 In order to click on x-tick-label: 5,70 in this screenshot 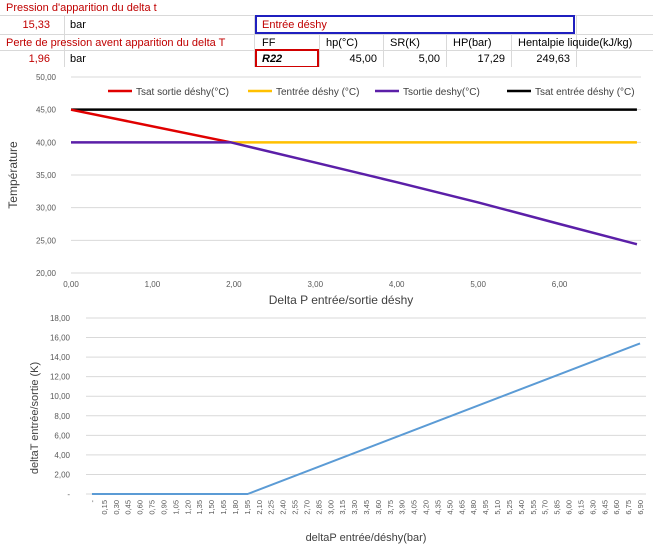, I will do `click(545, 507)`.